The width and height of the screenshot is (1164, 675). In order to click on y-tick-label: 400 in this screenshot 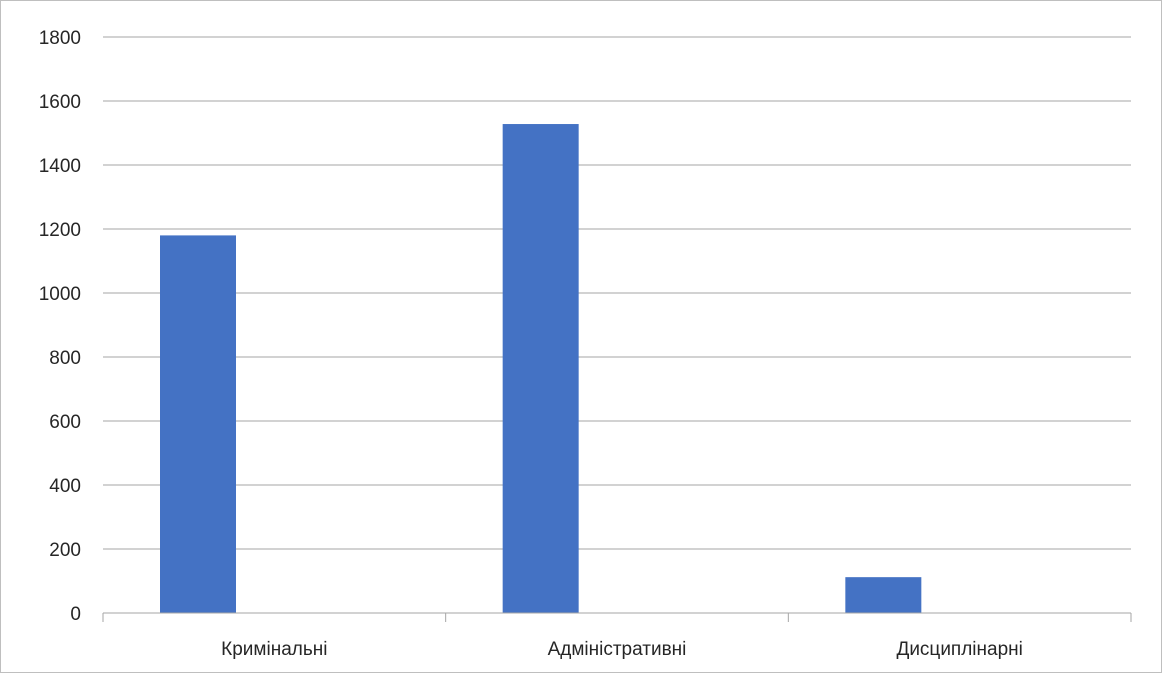, I will do `click(65, 486)`.